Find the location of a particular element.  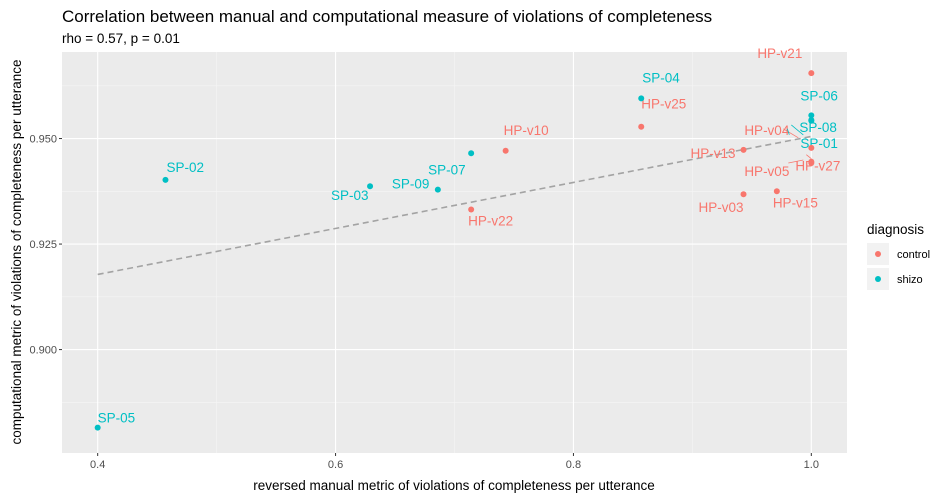

point-label: SP-02 is located at coordinates (185, 167).